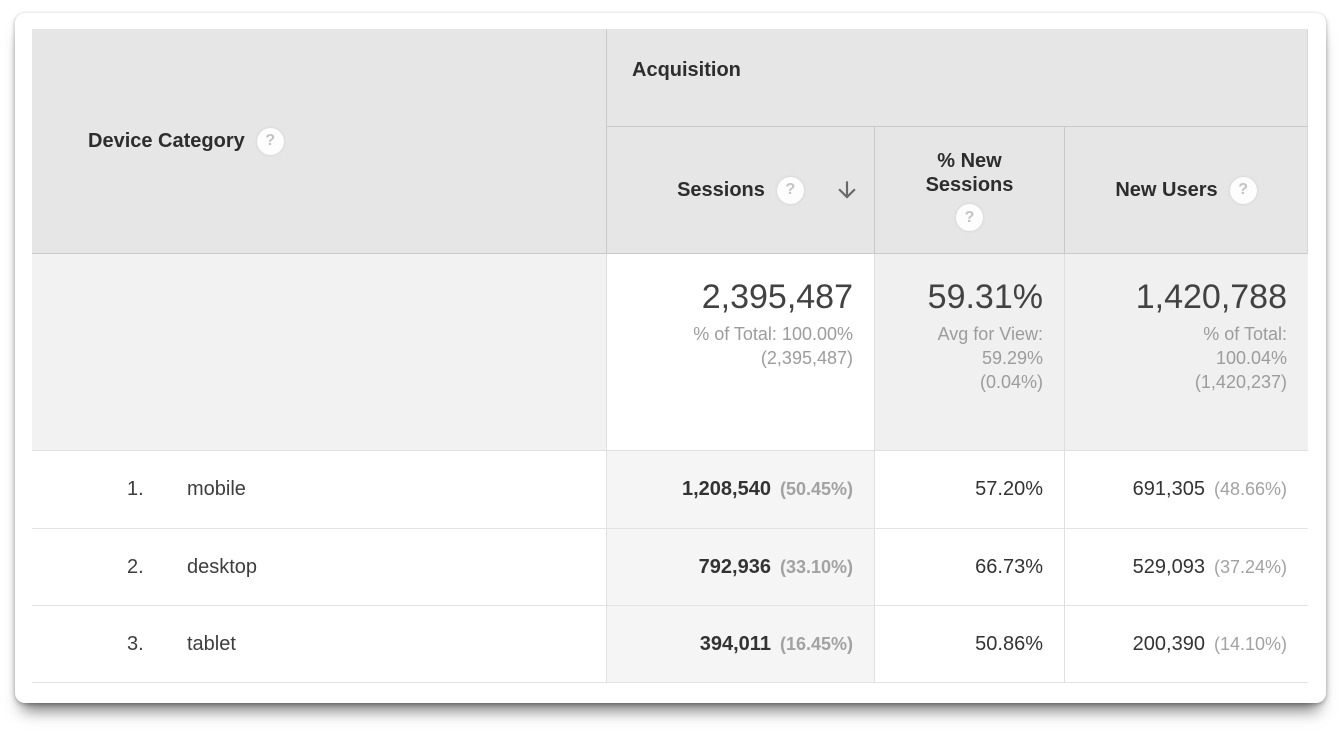  I want to click on column-header-percent-new-sessions: % New Sessions ?, so click(969, 190).